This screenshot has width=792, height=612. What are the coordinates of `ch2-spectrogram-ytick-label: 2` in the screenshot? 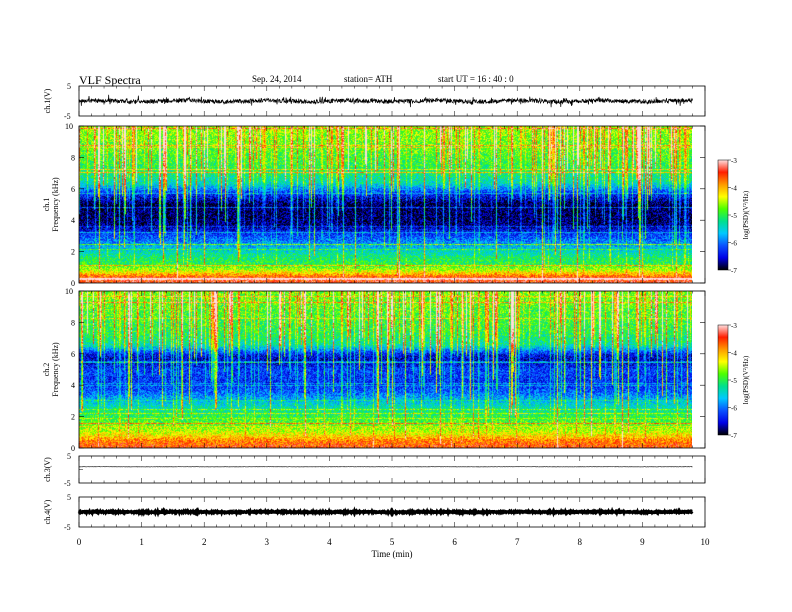 It's located at (73, 417).